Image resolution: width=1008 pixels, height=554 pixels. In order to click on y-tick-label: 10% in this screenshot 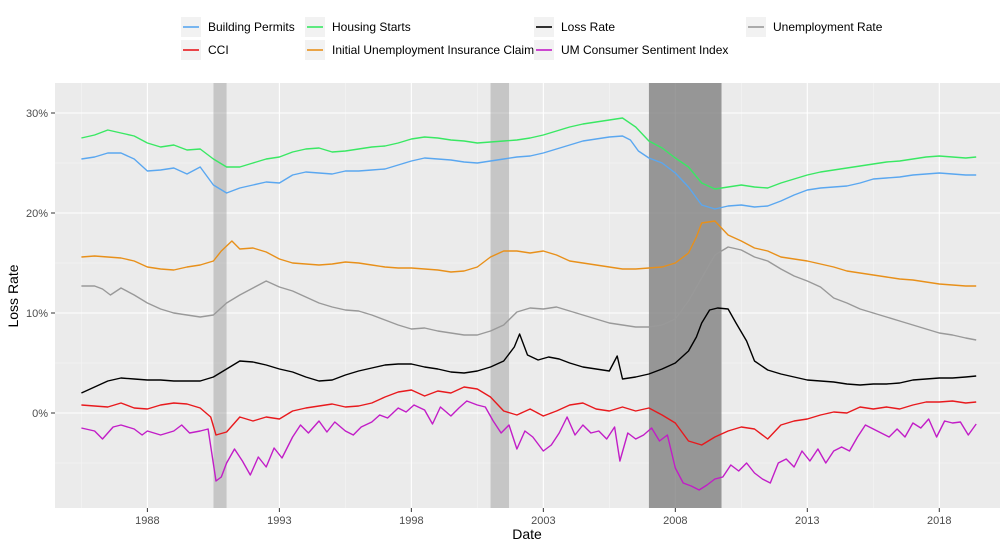, I will do `click(37, 314)`.